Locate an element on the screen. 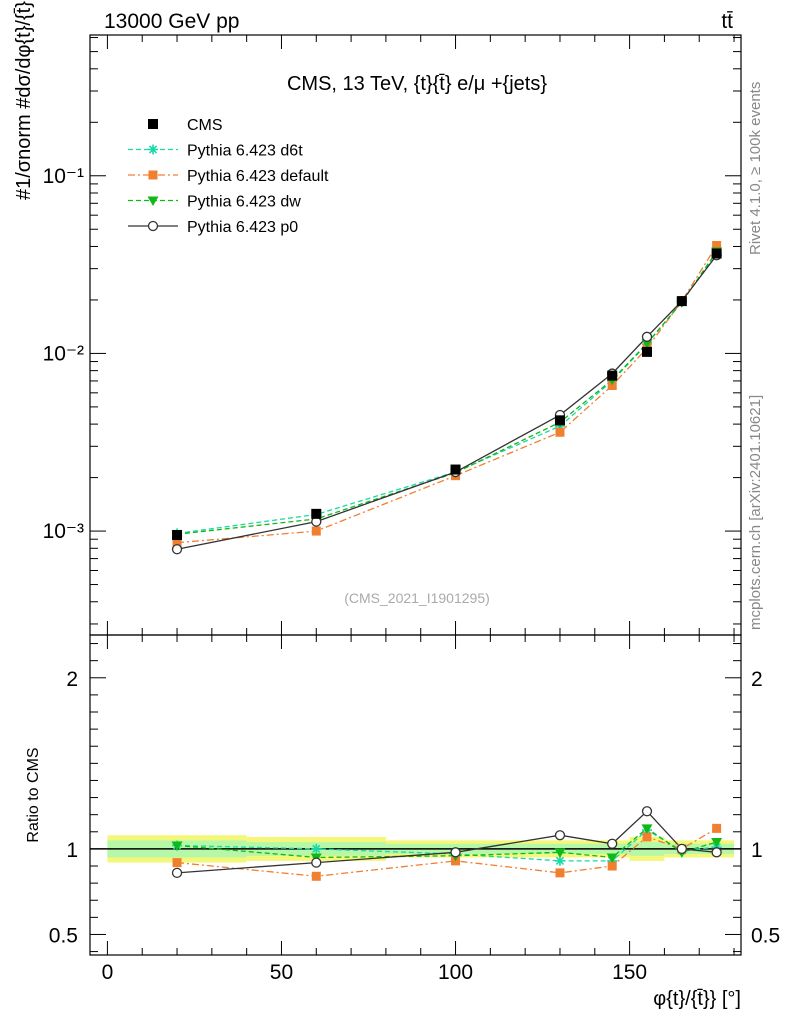 This screenshot has height=1029, width=786. legend-label-pythia-6-423-default: Pythia 6.423 default is located at coordinates (258, 176).